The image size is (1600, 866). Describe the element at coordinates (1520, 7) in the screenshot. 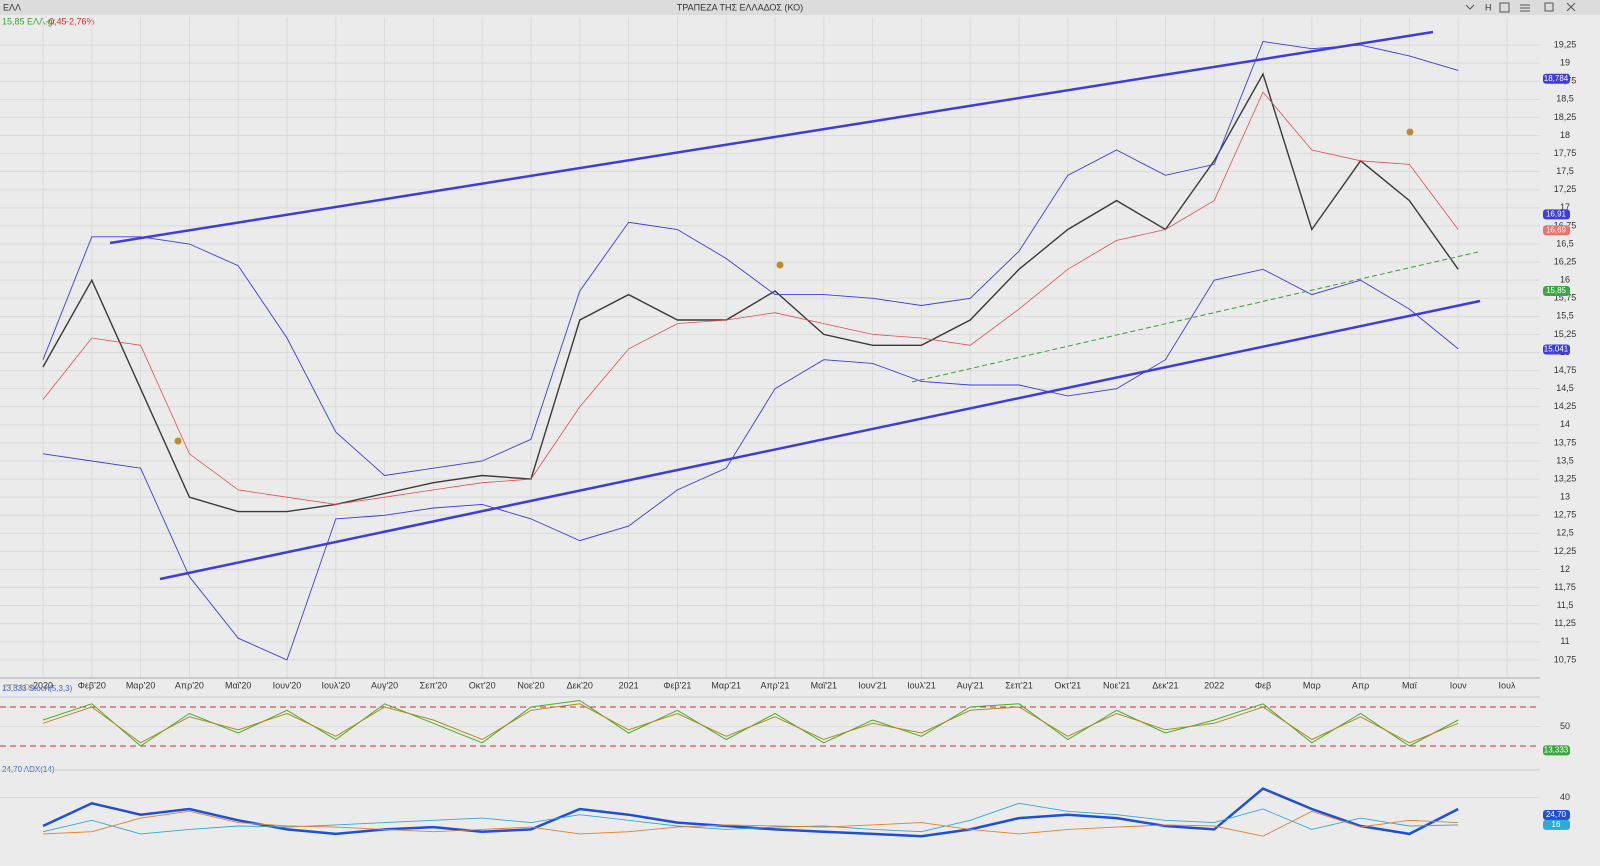

I see `window-controls` at that location.